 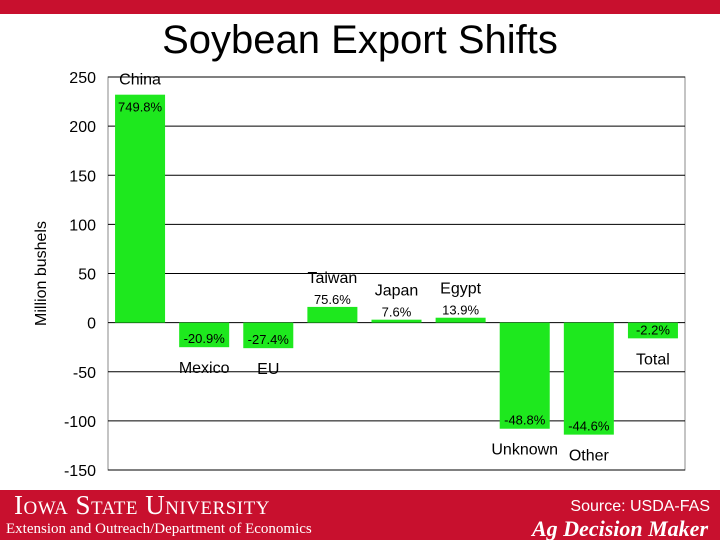 I want to click on university-wordmark: Iowa State University, so click(x=142, y=505).